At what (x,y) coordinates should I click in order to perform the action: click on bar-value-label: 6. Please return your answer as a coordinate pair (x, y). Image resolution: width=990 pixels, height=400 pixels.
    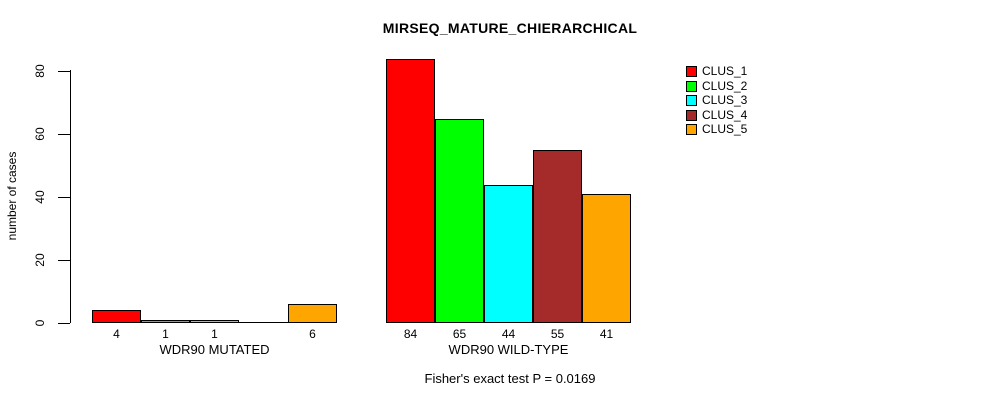
    Looking at the image, I should click on (312, 334).